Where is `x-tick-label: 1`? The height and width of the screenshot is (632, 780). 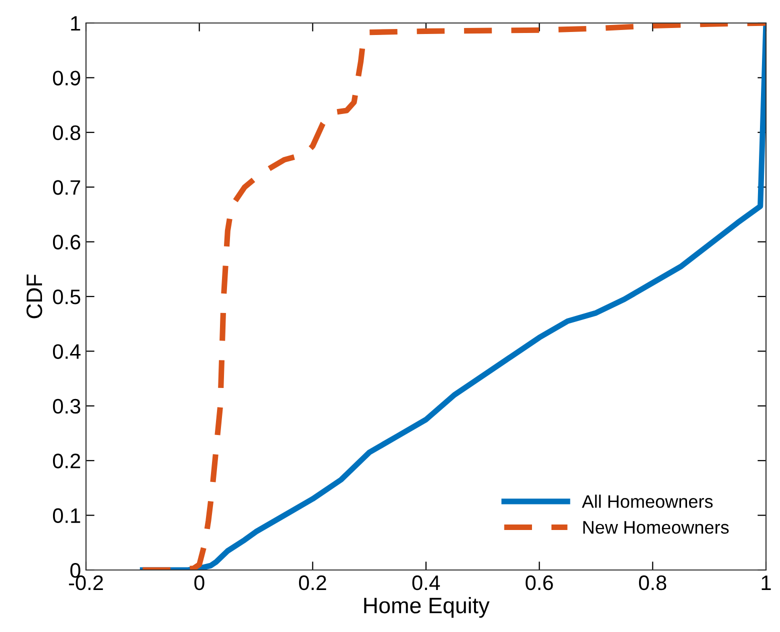 x-tick-label: 1 is located at coordinates (766, 583).